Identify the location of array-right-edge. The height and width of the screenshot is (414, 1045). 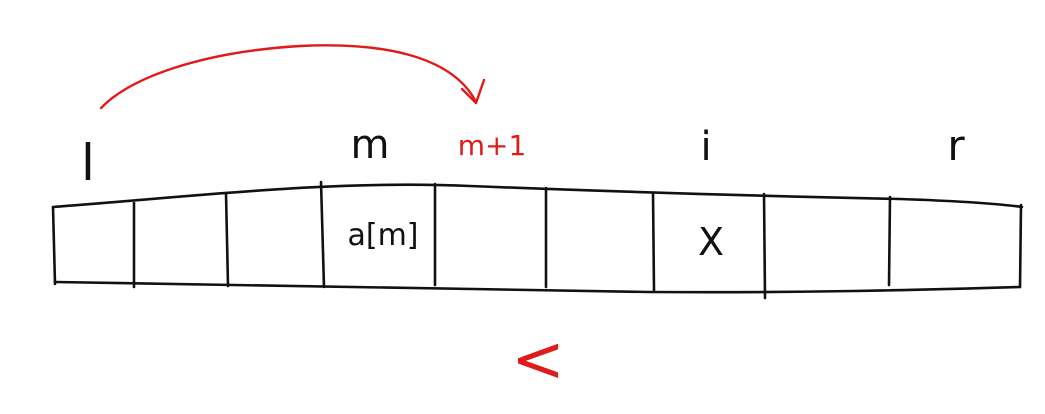
(1020, 246).